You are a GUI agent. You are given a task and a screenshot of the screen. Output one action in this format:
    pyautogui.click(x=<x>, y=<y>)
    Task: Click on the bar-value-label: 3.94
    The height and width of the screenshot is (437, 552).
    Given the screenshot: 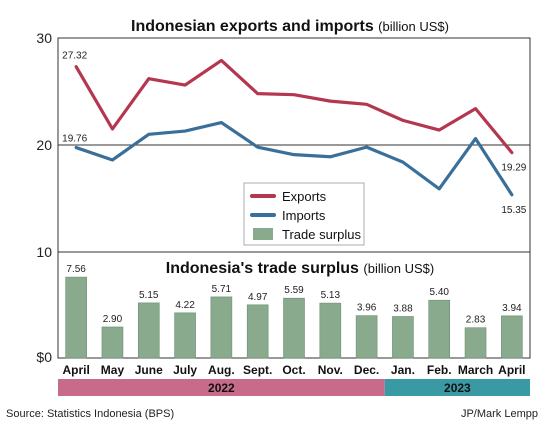 What is the action you would take?
    pyautogui.click(x=512, y=308)
    